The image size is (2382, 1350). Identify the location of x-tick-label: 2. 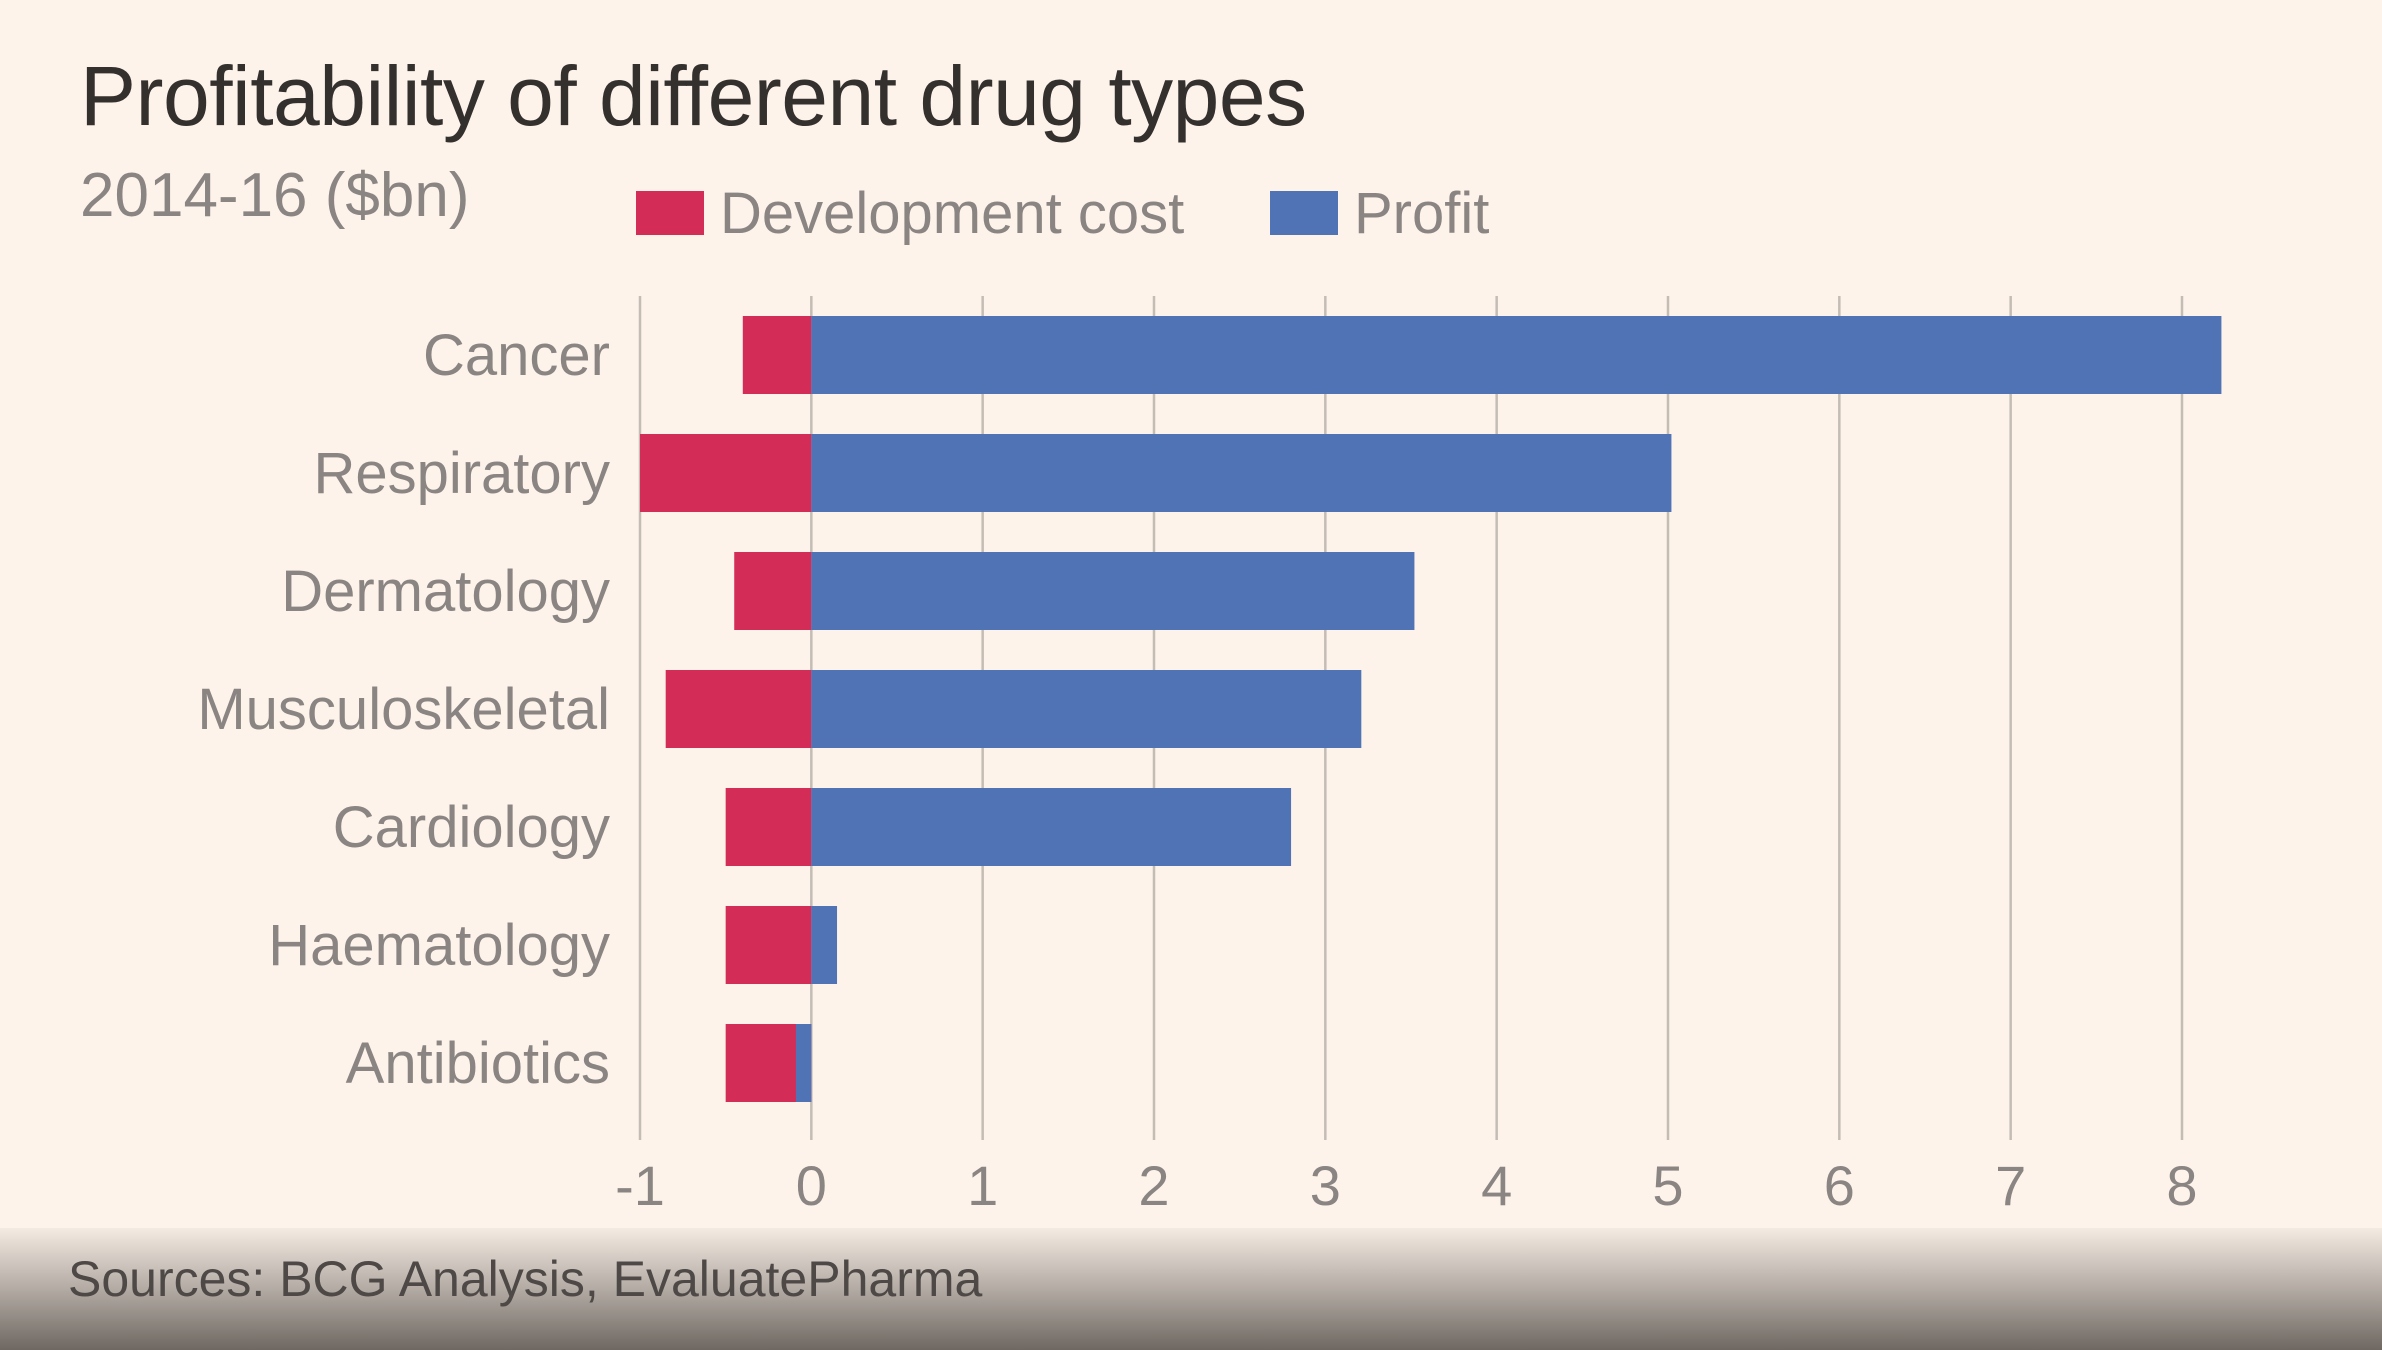
(1153, 1185).